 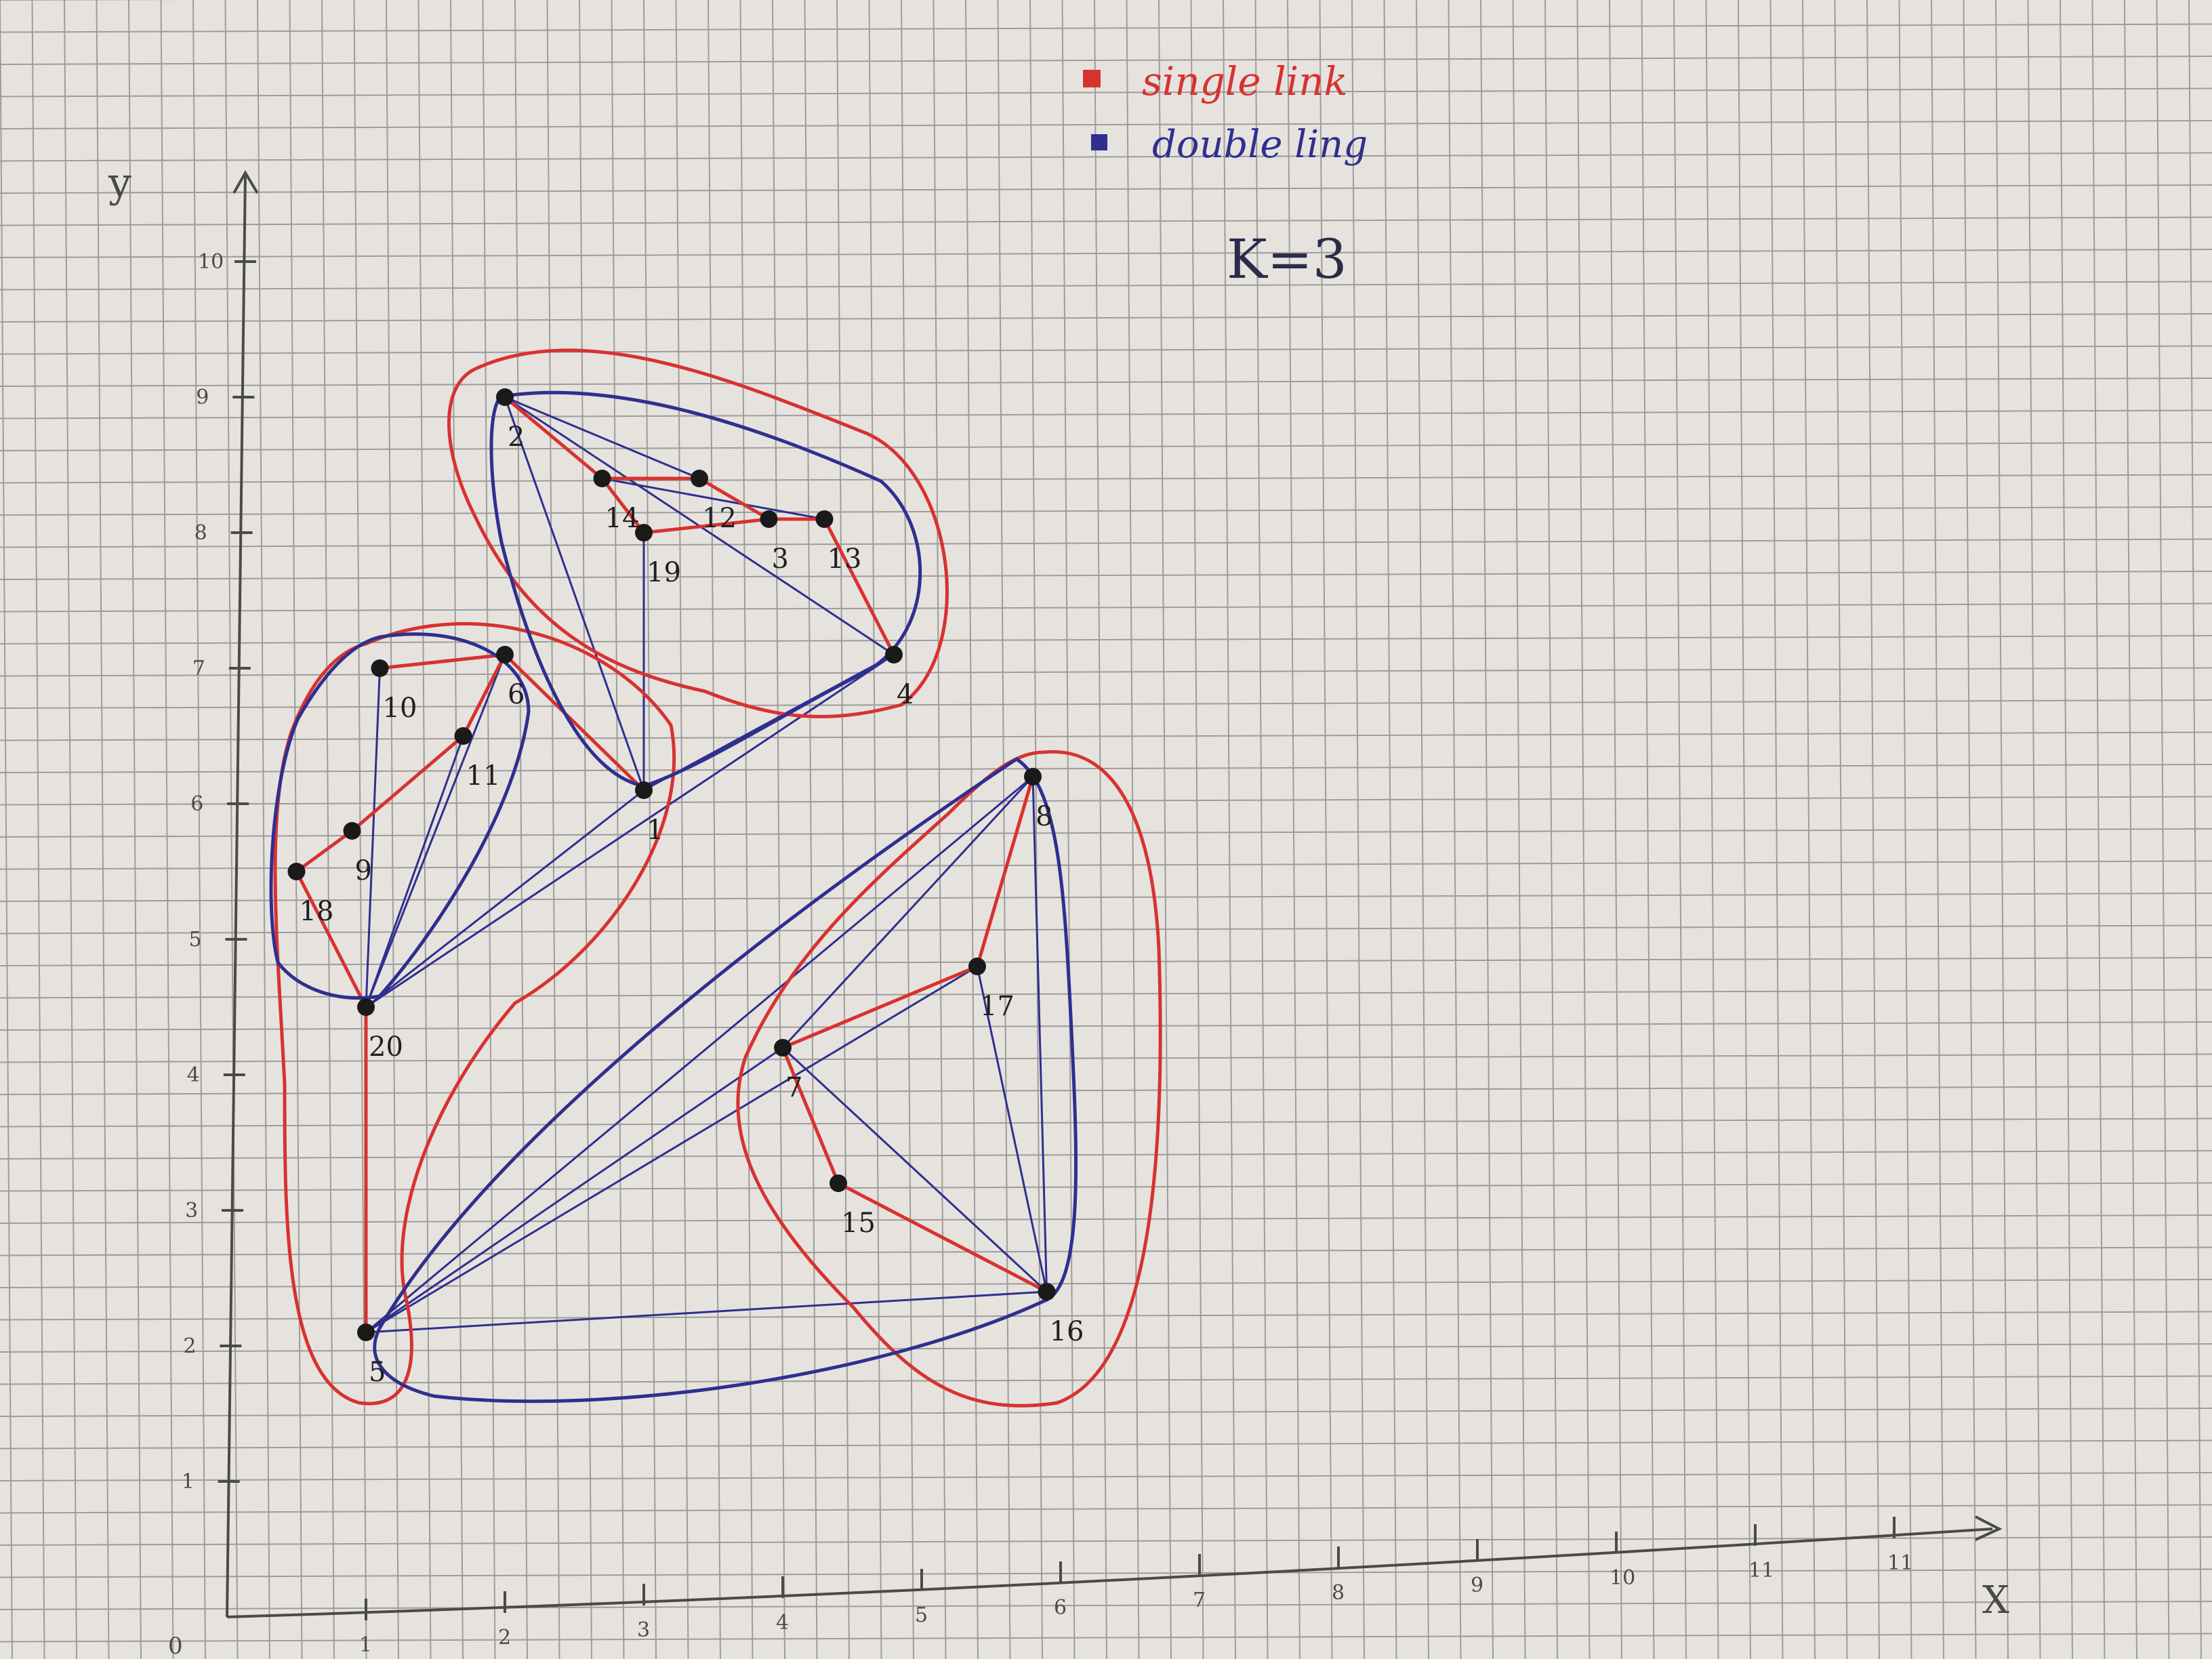 I want to click on point-label: 18, so click(x=317, y=911).